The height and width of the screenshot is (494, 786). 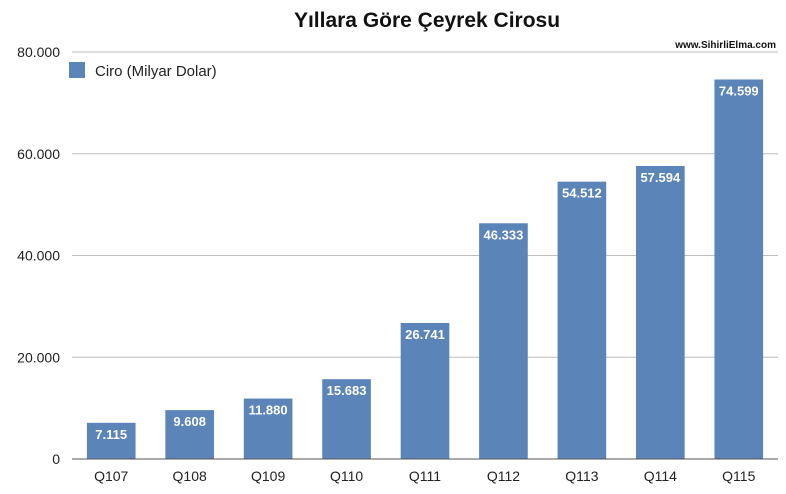 I want to click on bar-data-label: 26.741, so click(x=425, y=334).